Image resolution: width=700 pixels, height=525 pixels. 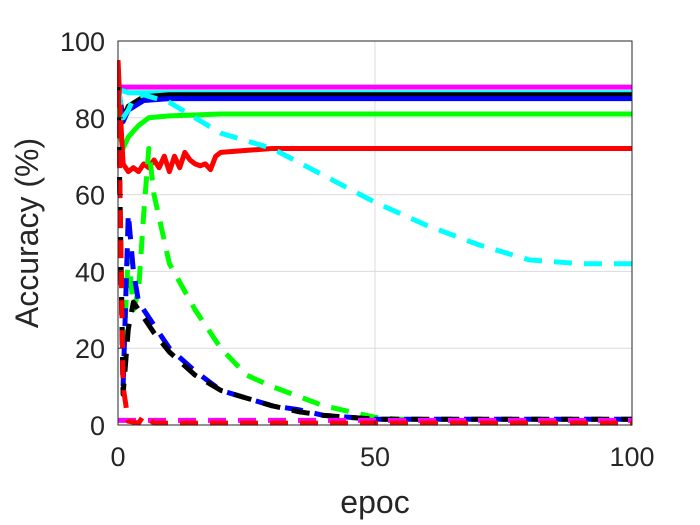 I want to click on y-tick-label: 40, so click(x=90, y=272).